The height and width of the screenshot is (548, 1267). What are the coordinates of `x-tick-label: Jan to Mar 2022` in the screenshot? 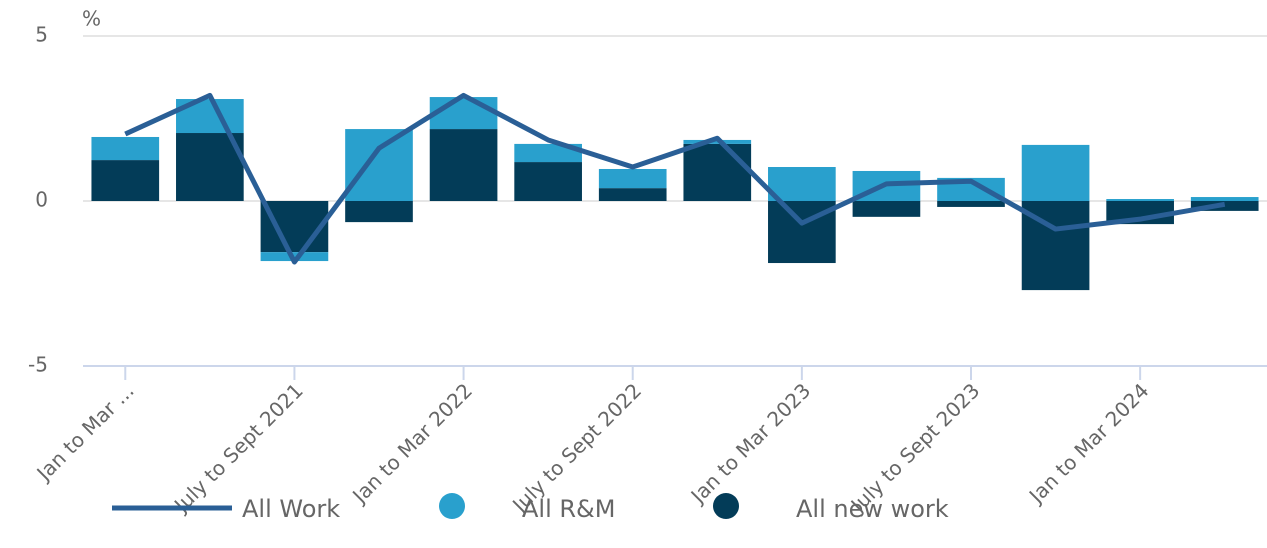 It's located at (411, 443).